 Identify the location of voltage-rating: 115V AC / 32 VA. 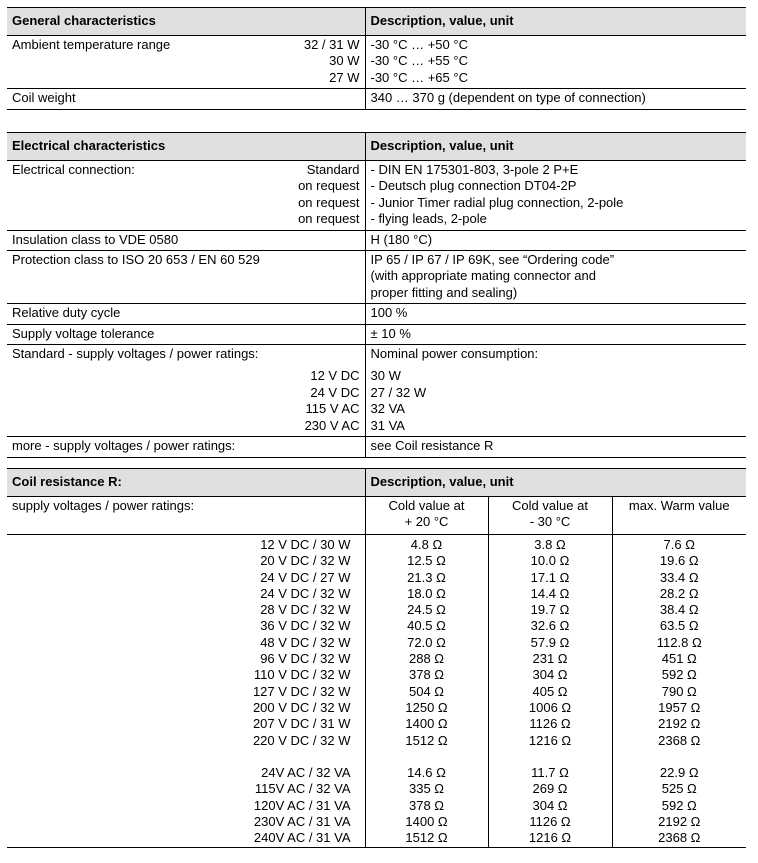
(302, 789).